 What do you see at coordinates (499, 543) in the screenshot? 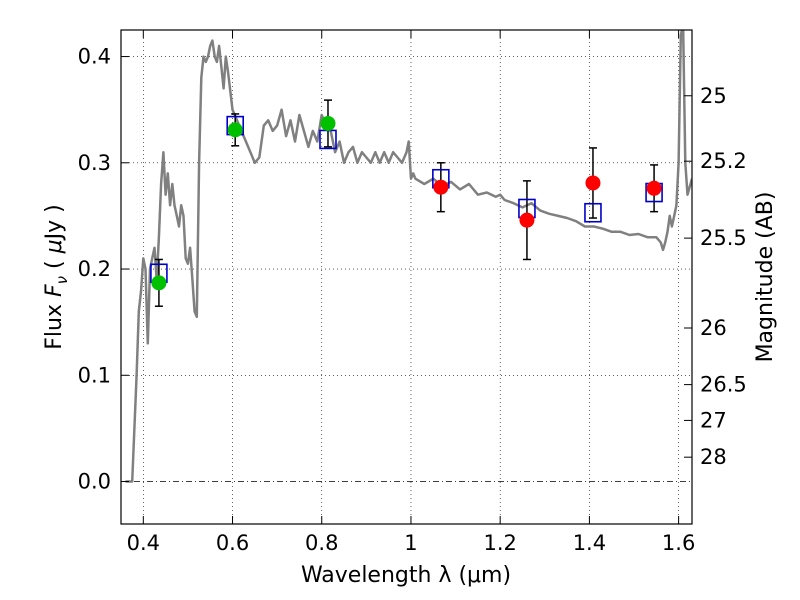
I see `x-tick-label: 1.2` at bounding box center [499, 543].